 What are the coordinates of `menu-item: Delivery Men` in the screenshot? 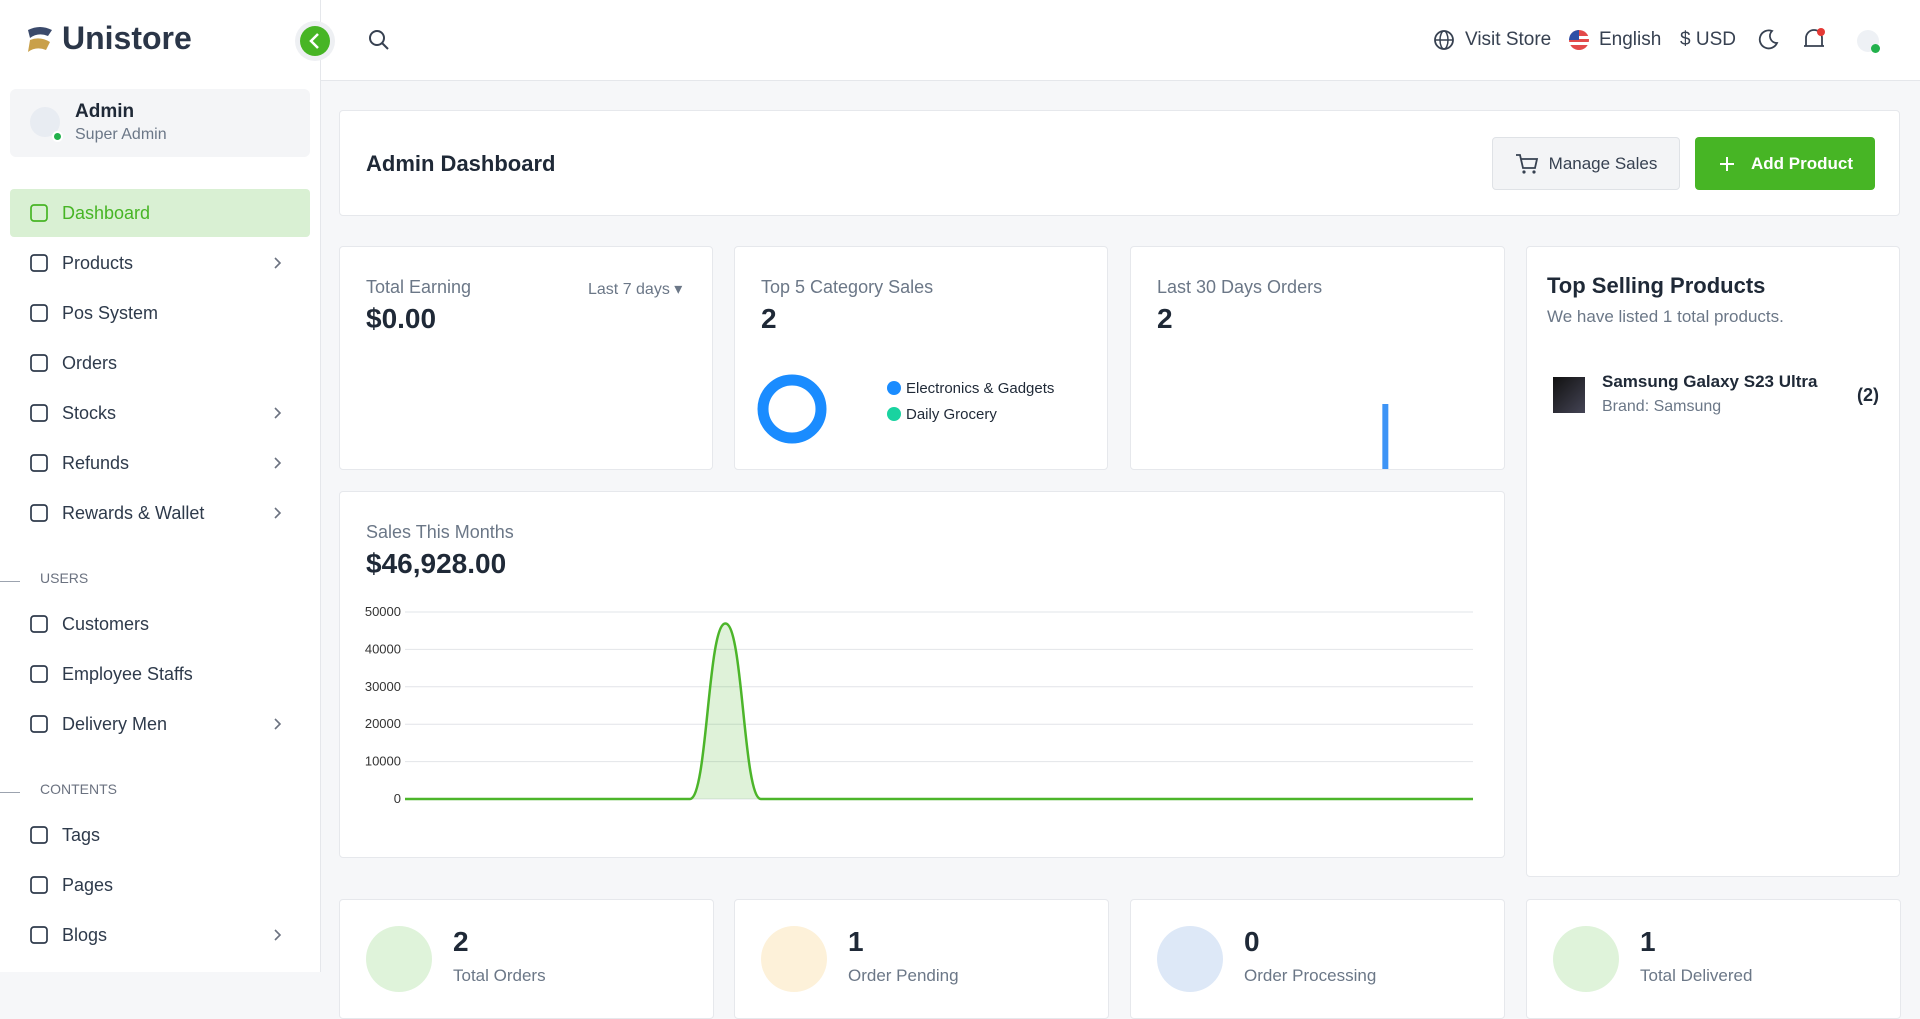 It's located at (160, 724).